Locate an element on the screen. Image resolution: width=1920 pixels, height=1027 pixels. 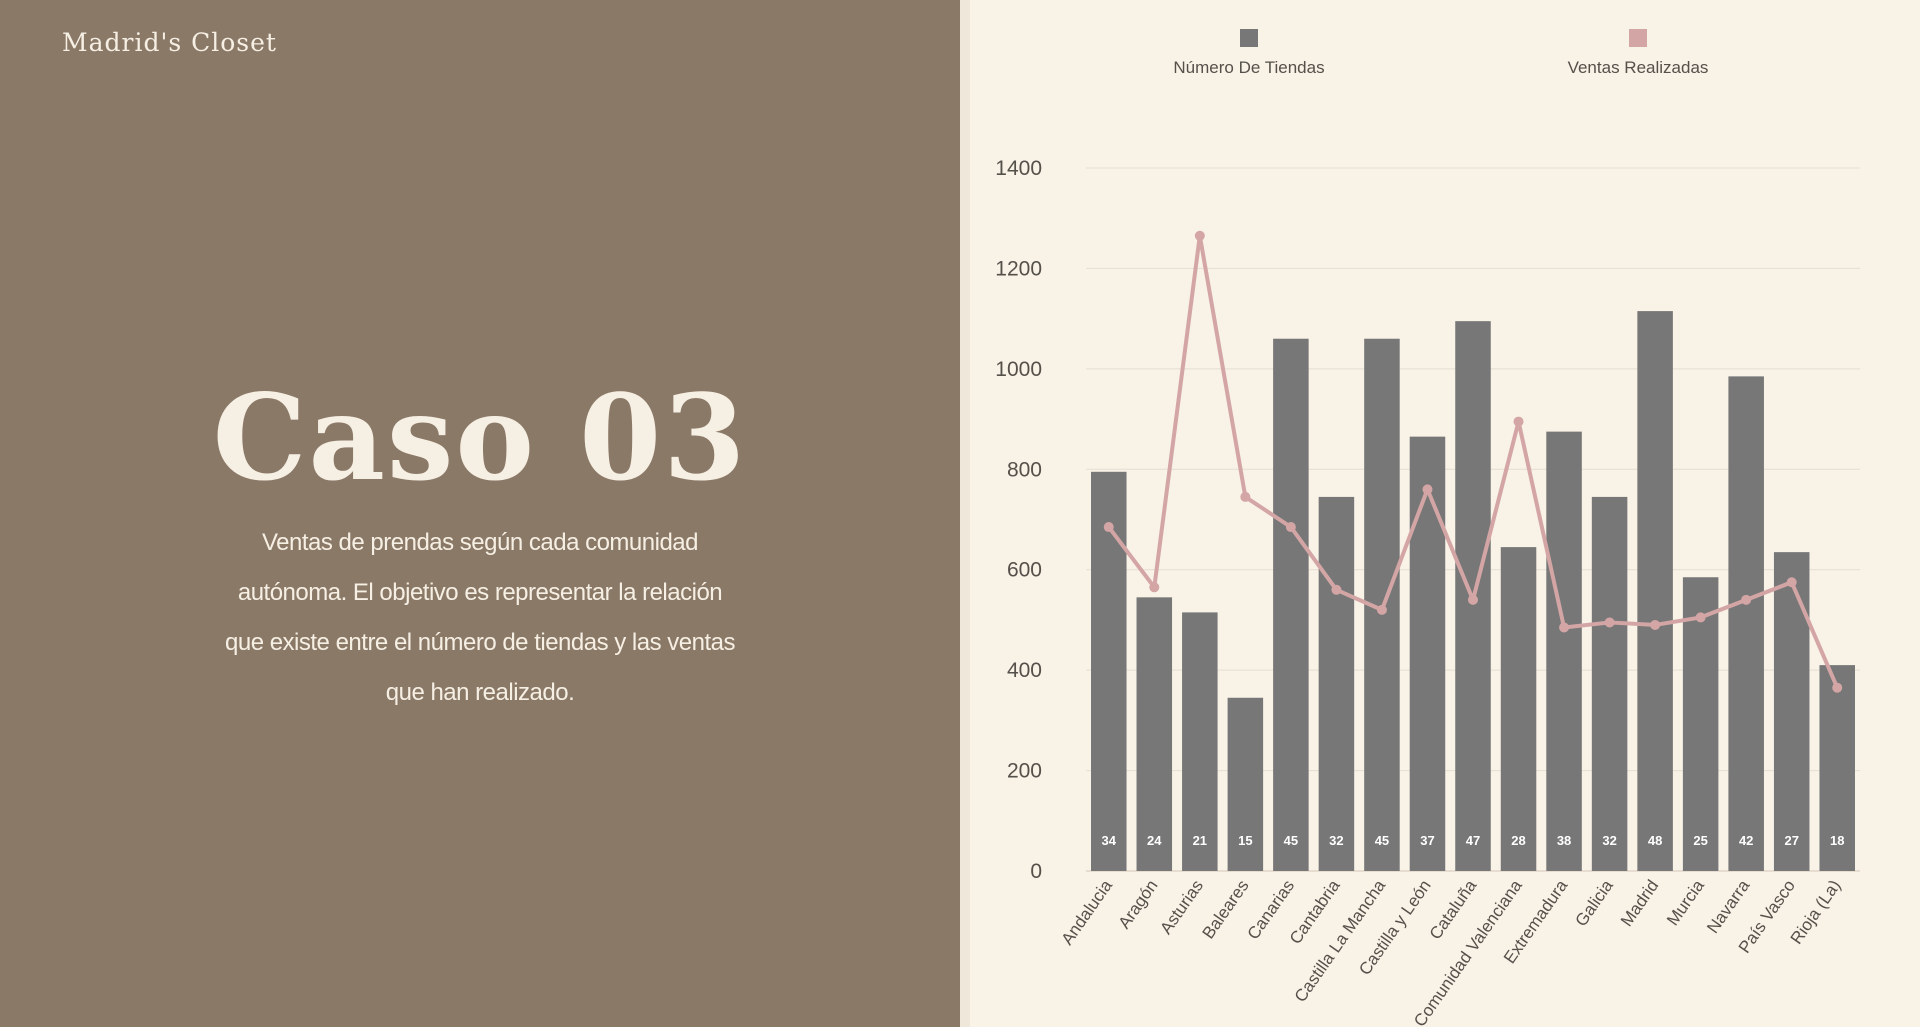
y-tick-label: 1400 is located at coordinates (1018, 168).